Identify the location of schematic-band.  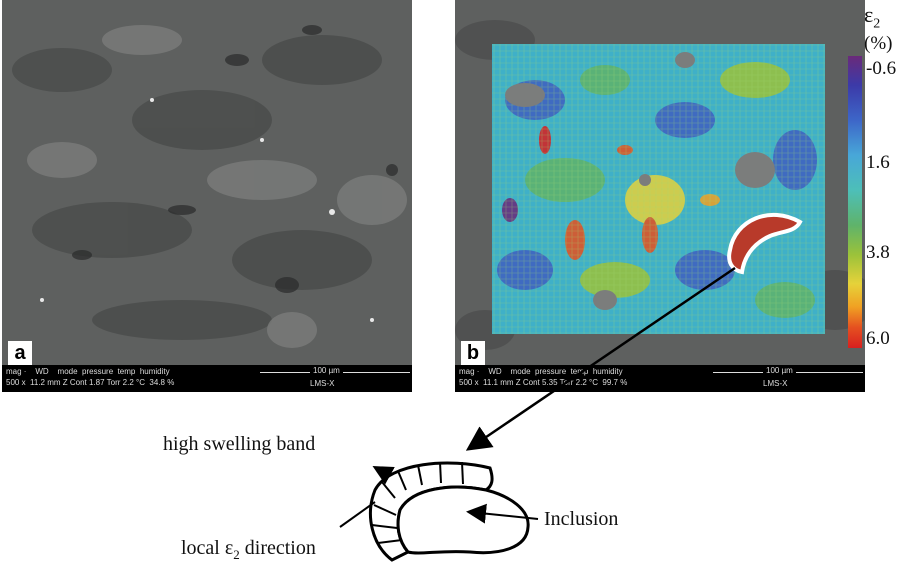
(431, 511).